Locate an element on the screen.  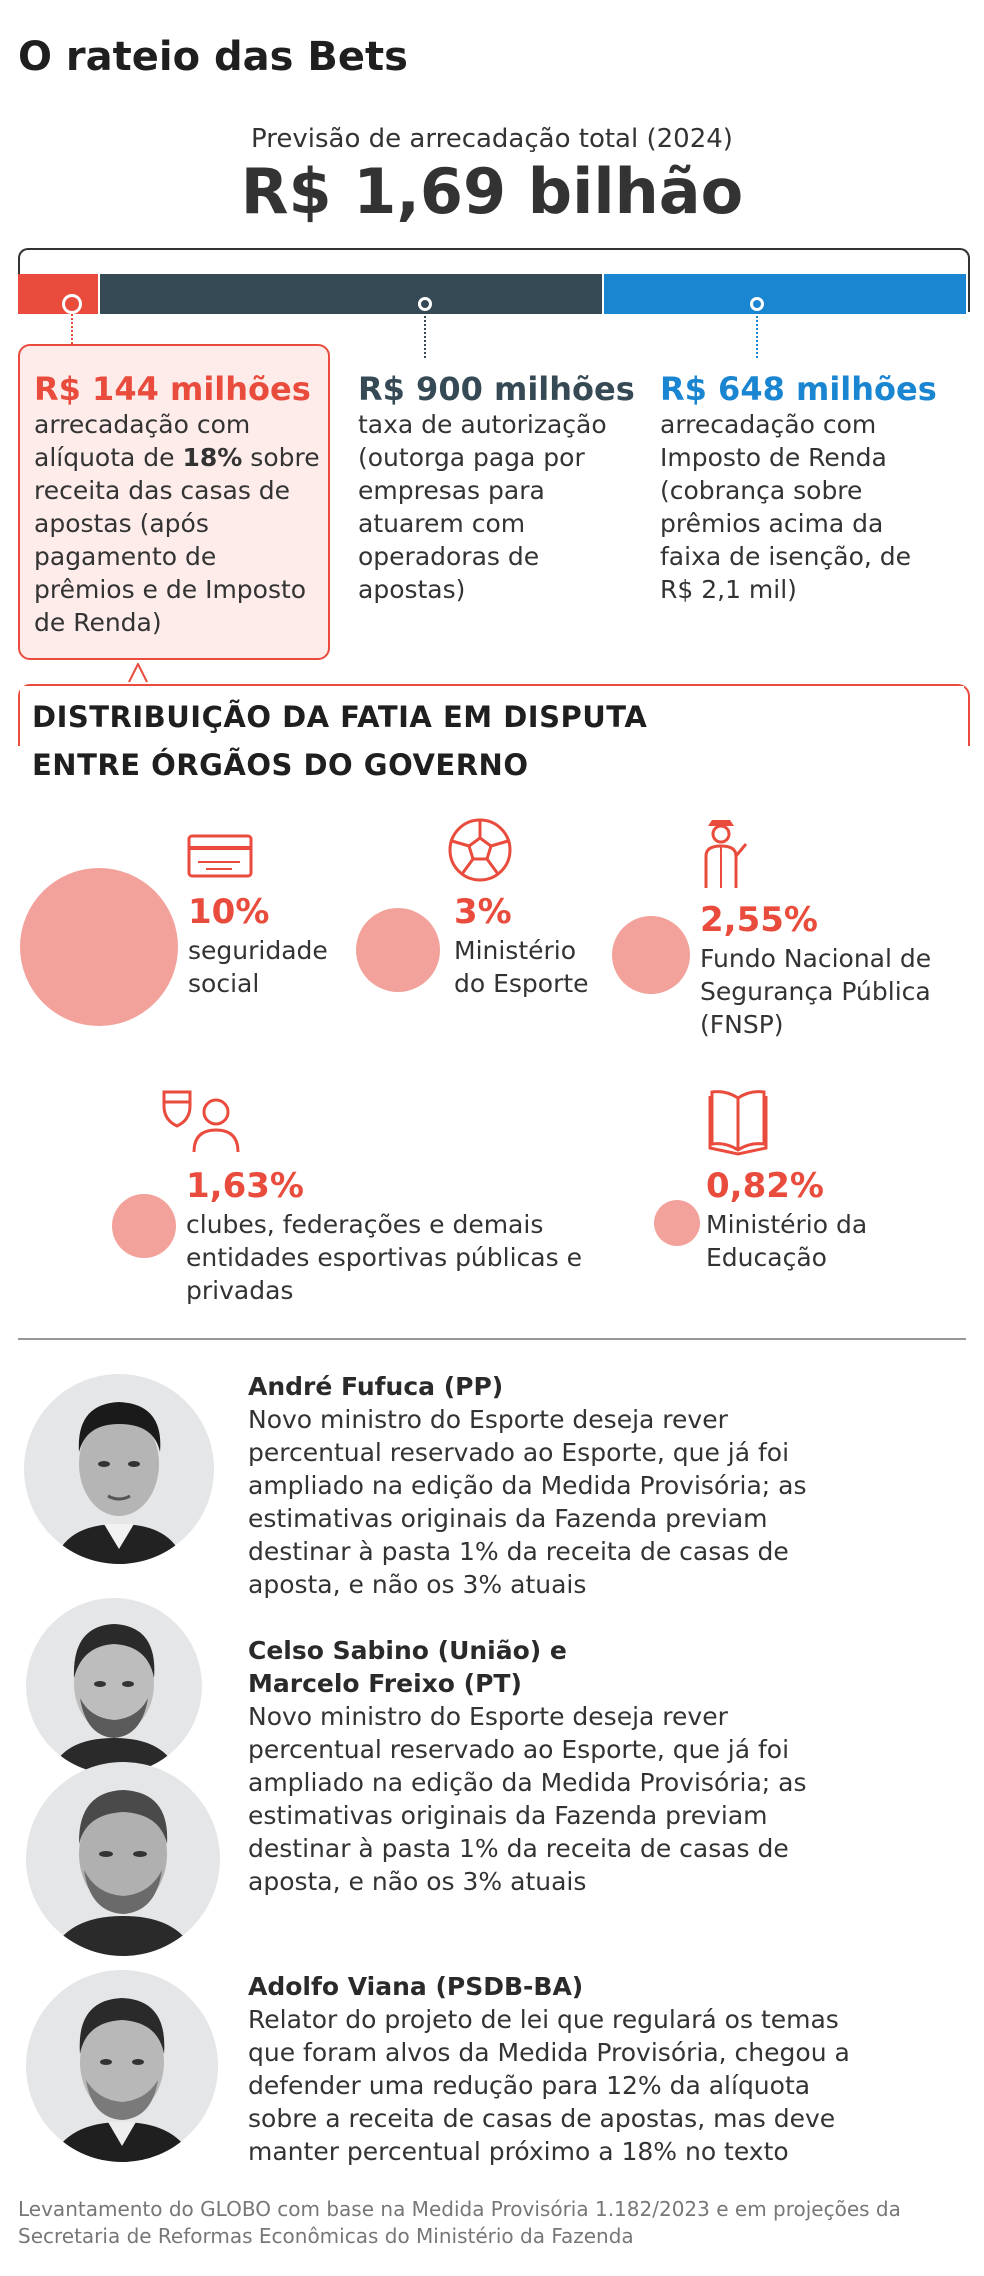
share-label-esporte: Ministério do Esporte is located at coordinates (521, 967).